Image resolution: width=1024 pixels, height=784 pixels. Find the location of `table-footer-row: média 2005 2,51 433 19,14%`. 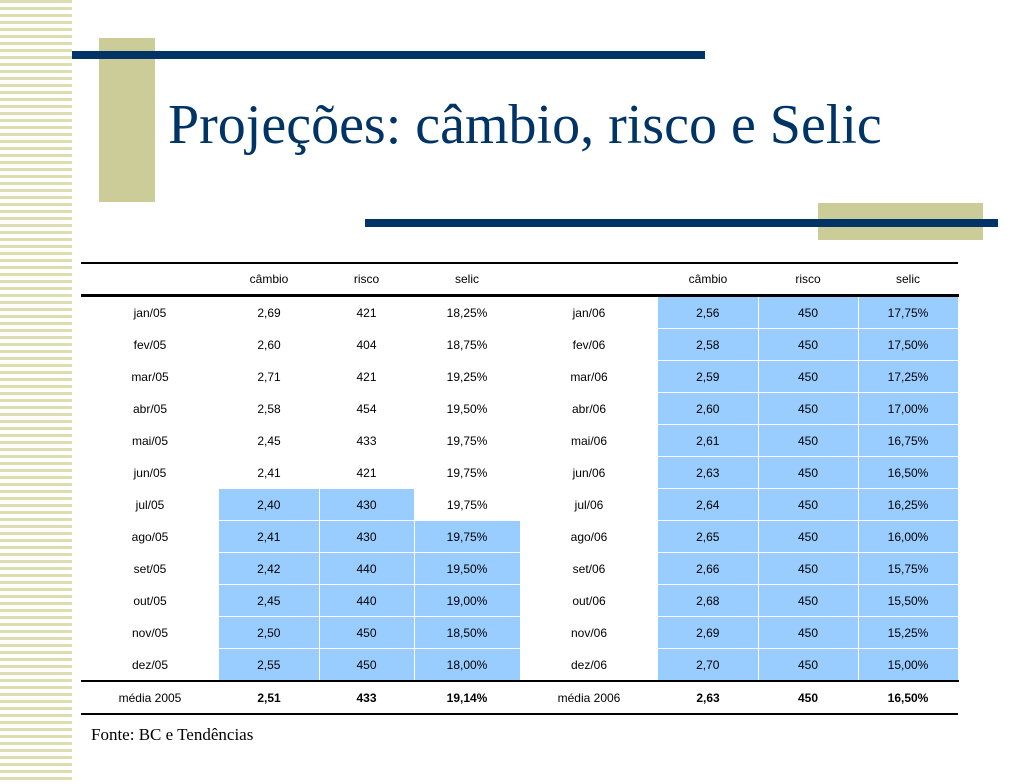

table-footer-row: média 2005 2,51 433 19,14% is located at coordinates (300, 697).